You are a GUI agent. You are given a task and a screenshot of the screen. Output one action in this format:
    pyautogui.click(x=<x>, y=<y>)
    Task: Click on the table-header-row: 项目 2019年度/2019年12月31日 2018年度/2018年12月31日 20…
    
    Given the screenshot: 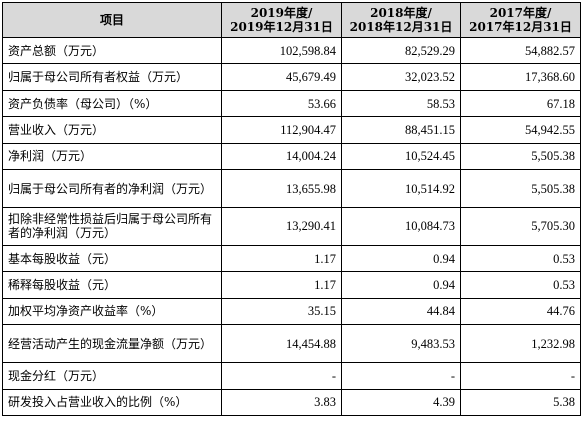 What is the action you would take?
    pyautogui.click(x=291, y=20)
    